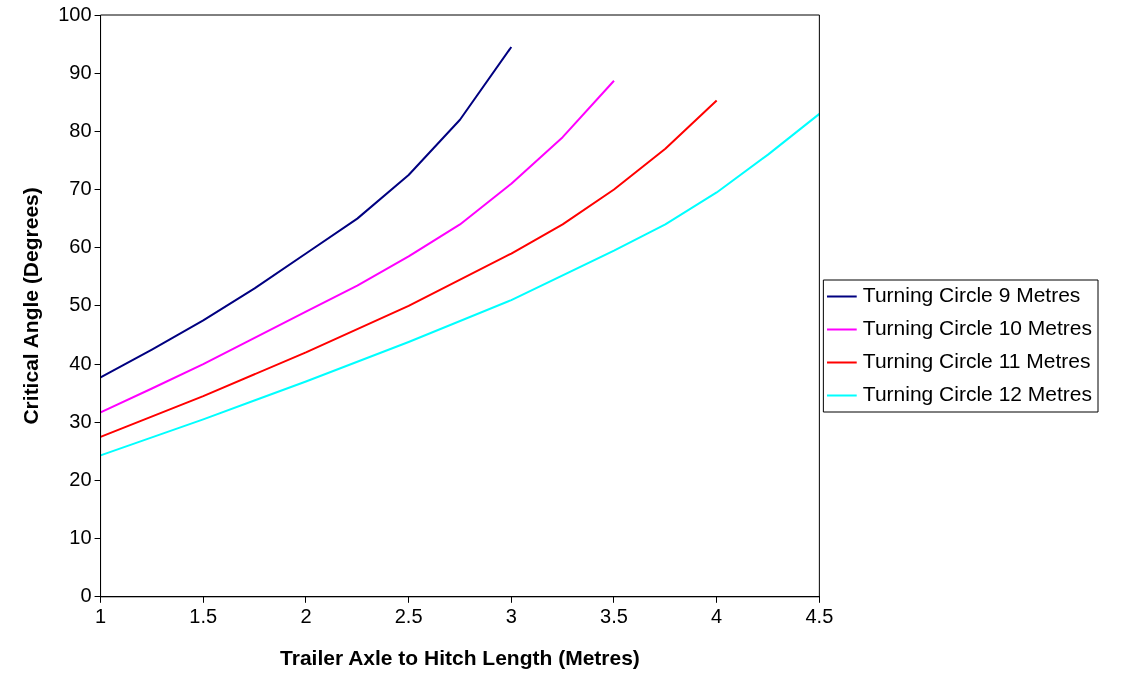 The height and width of the screenshot is (686, 1146). Describe the element at coordinates (976, 361) in the screenshot. I see `legend-label: Turning Circle 11 Metres` at that location.